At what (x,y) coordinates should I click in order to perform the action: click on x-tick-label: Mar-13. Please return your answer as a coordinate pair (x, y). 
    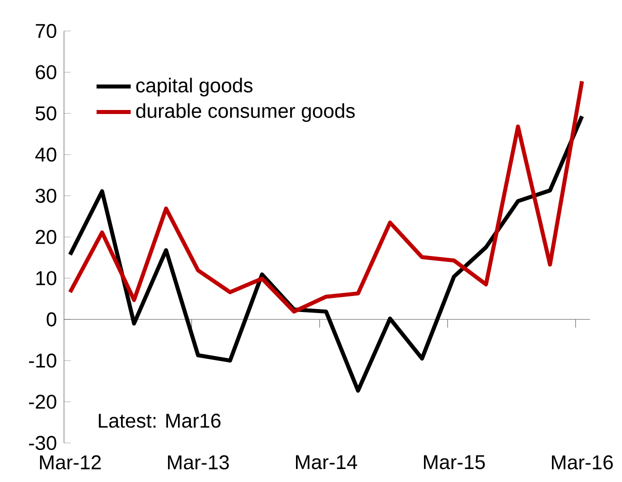
    Looking at the image, I should click on (198, 462).